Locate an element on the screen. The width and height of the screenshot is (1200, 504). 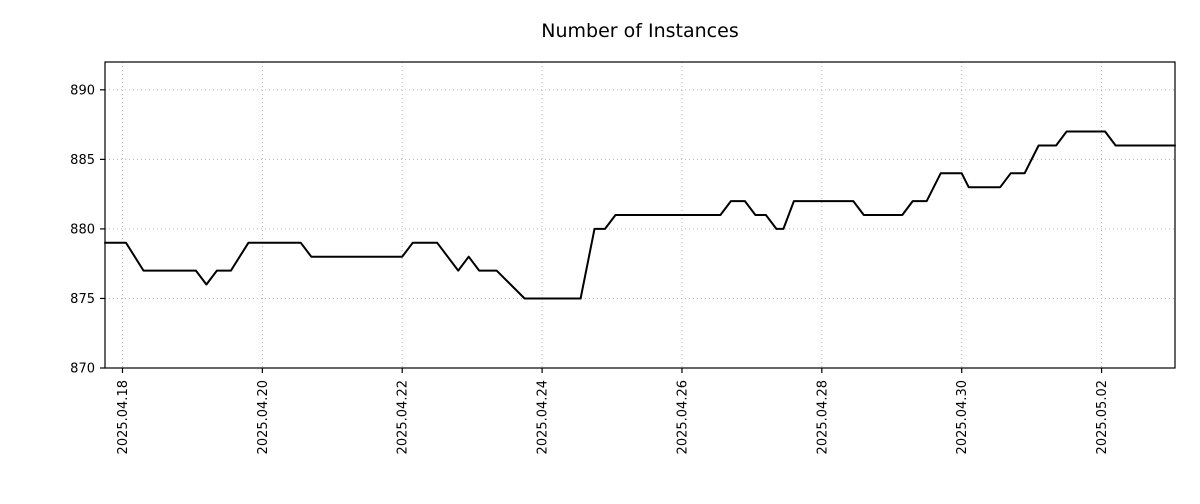
x-tick-label: 2025.04.18 is located at coordinates (123, 417).